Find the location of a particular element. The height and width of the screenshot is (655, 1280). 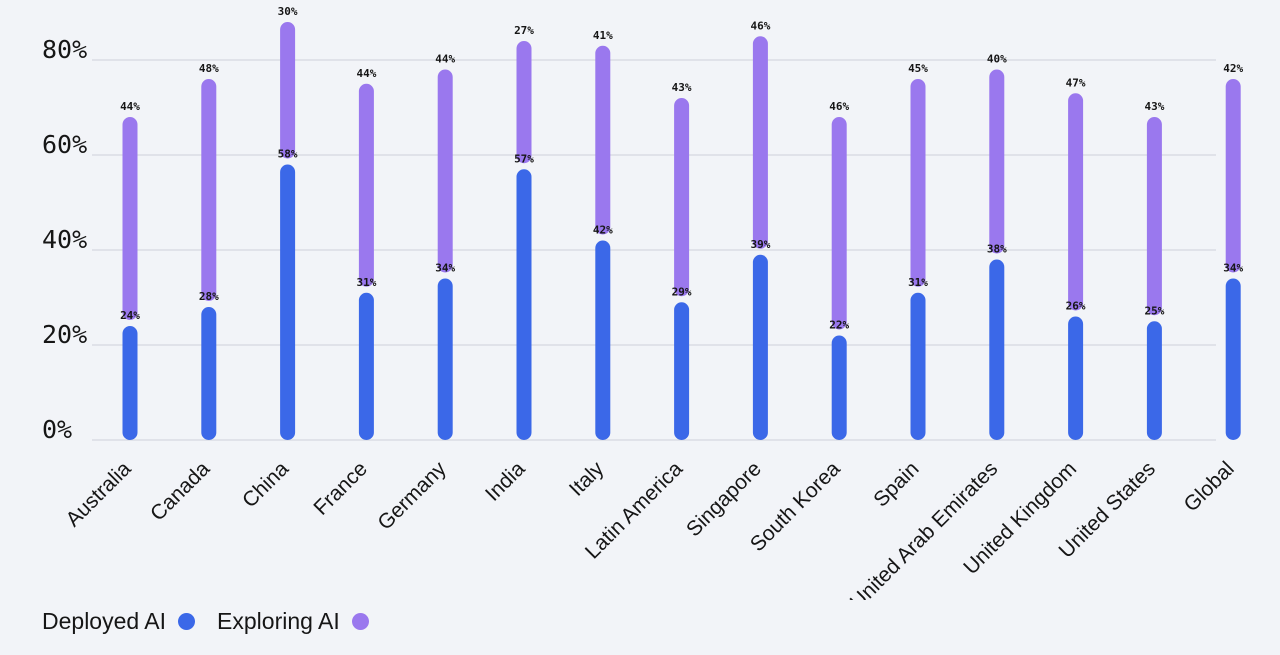

y-tick-label: 40% is located at coordinates (64, 239).